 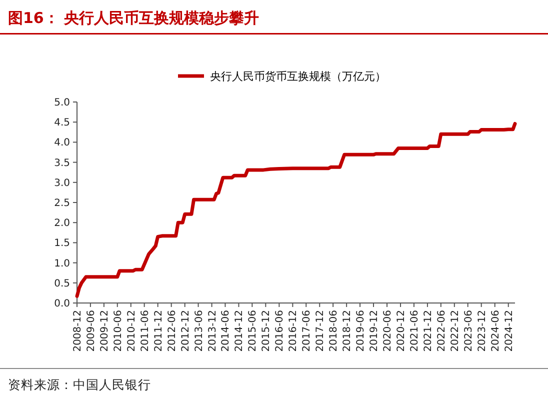 What do you see at coordinates (134, 18) in the screenshot?
I see `chart-title: 图16： 央行人民币互换规模稳步攀升` at bounding box center [134, 18].